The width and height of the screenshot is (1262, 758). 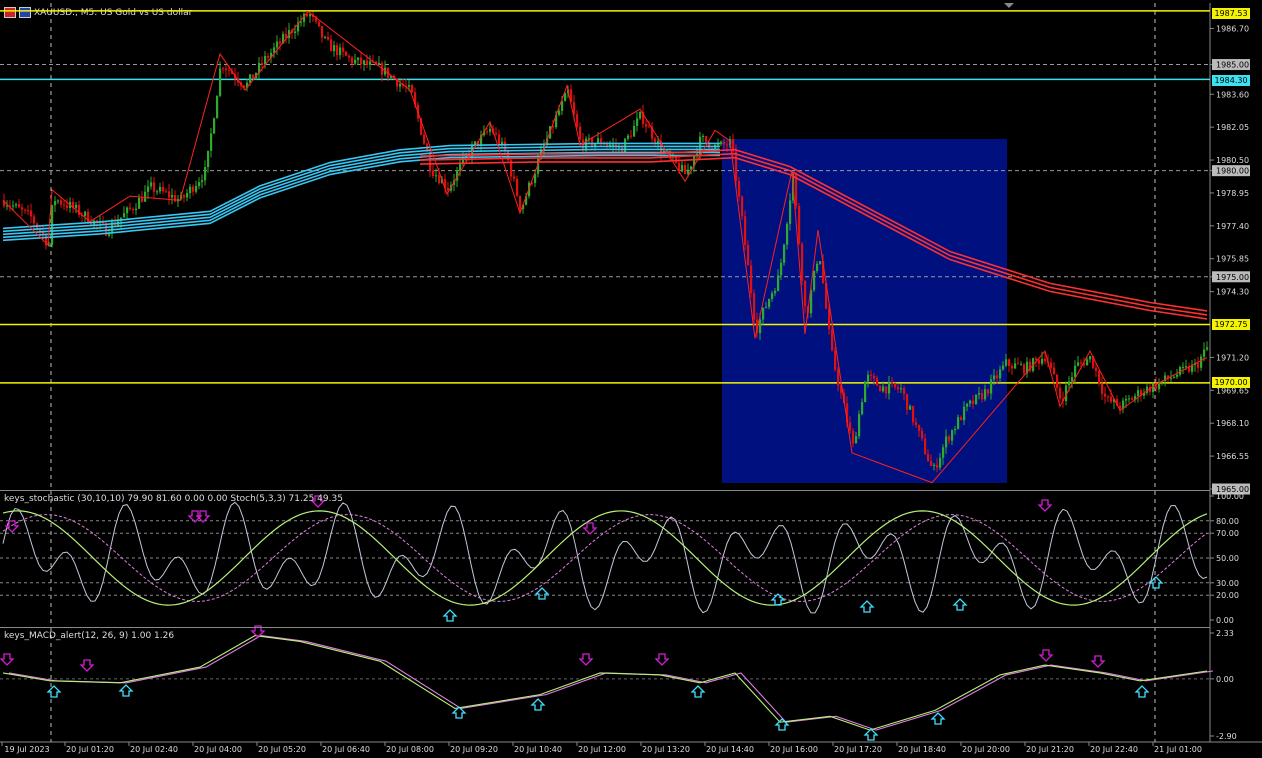 What do you see at coordinates (10, 12) in the screenshot?
I see `chart-menu-icon` at bounding box center [10, 12].